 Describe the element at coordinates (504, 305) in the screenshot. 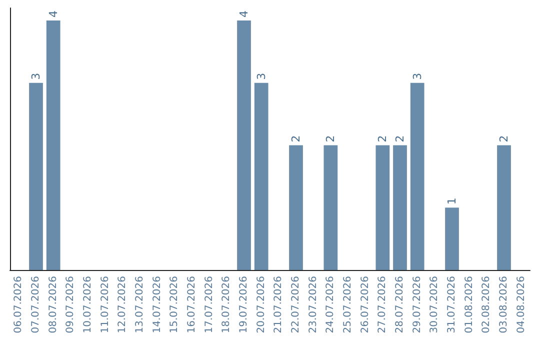

I see `x-tick-label: 03.08.2026` at that location.